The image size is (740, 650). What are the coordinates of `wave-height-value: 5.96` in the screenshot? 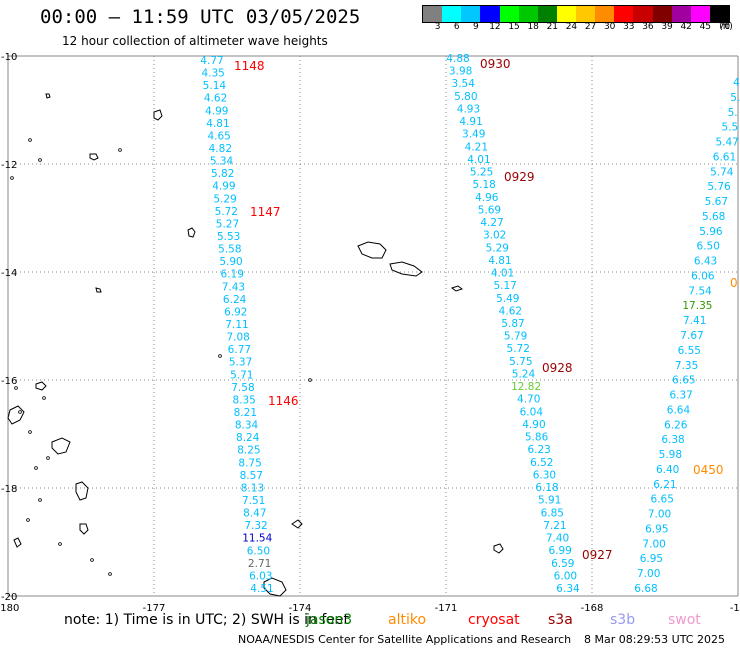 It's located at (711, 232).